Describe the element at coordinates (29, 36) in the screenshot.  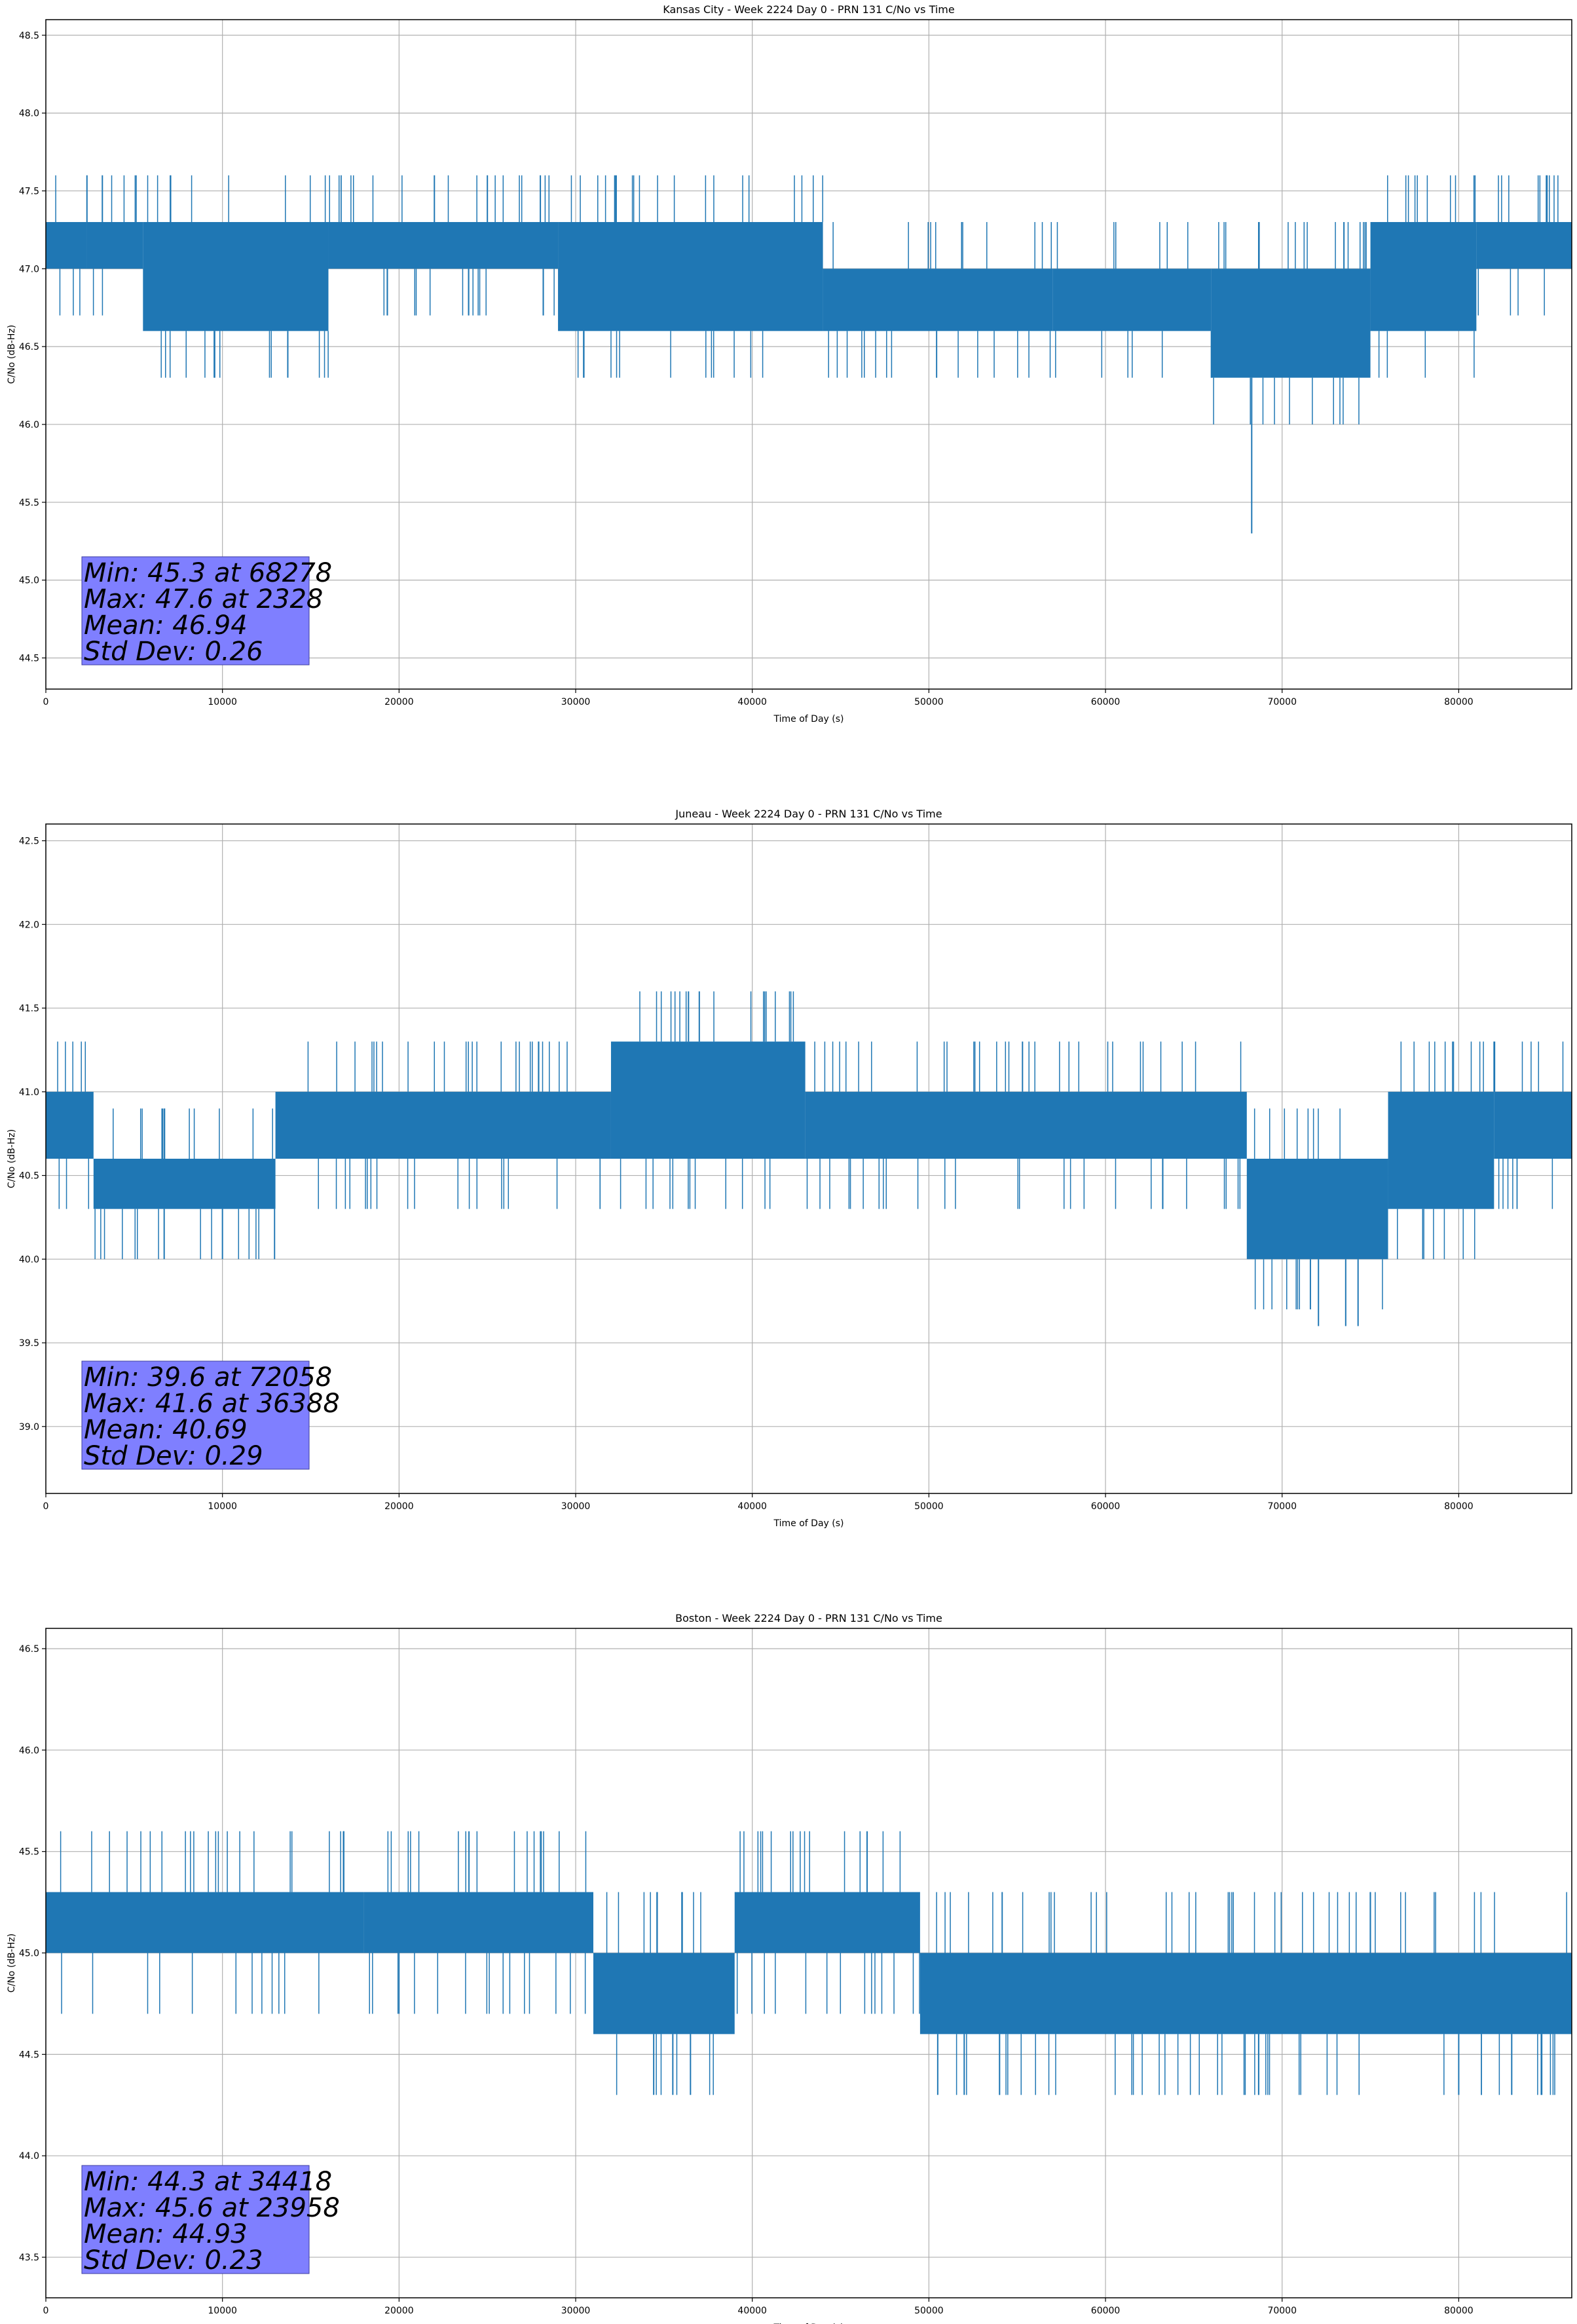
I see `y-tick-label: 48.5` at that location.